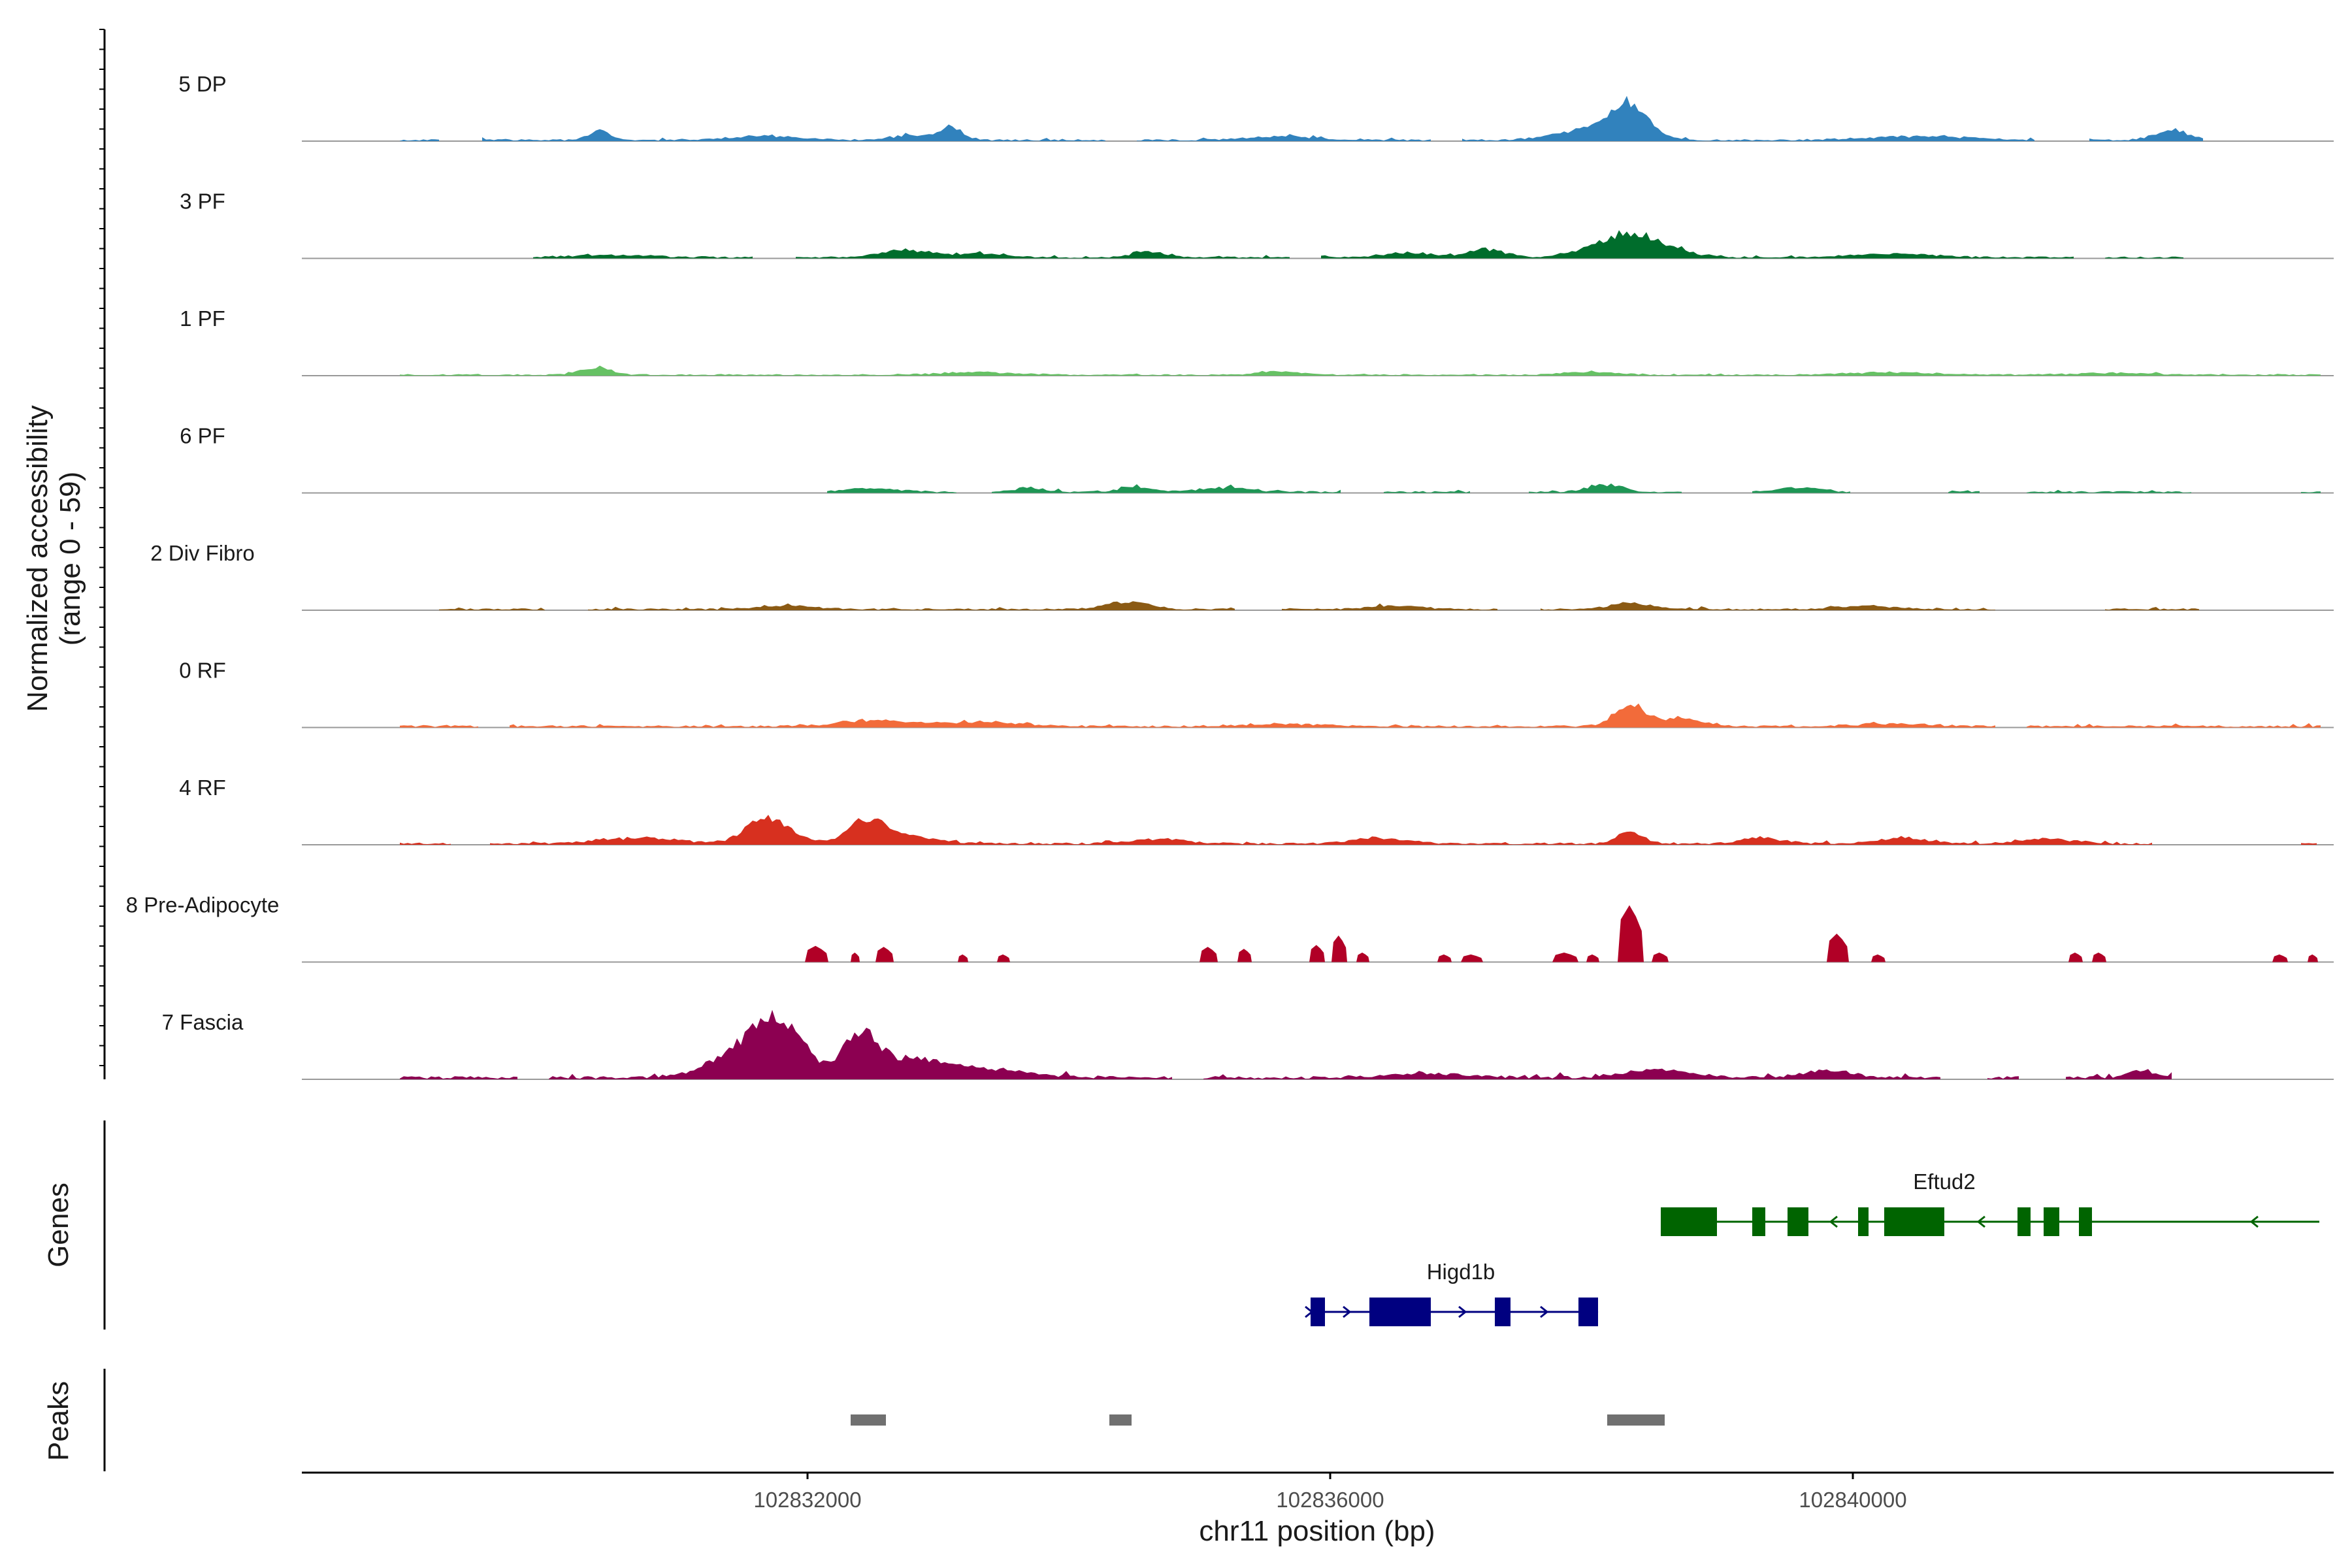  What do you see at coordinates (1256, 693) in the screenshot?
I see `track-0-rf: 0 RF` at bounding box center [1256, 693].